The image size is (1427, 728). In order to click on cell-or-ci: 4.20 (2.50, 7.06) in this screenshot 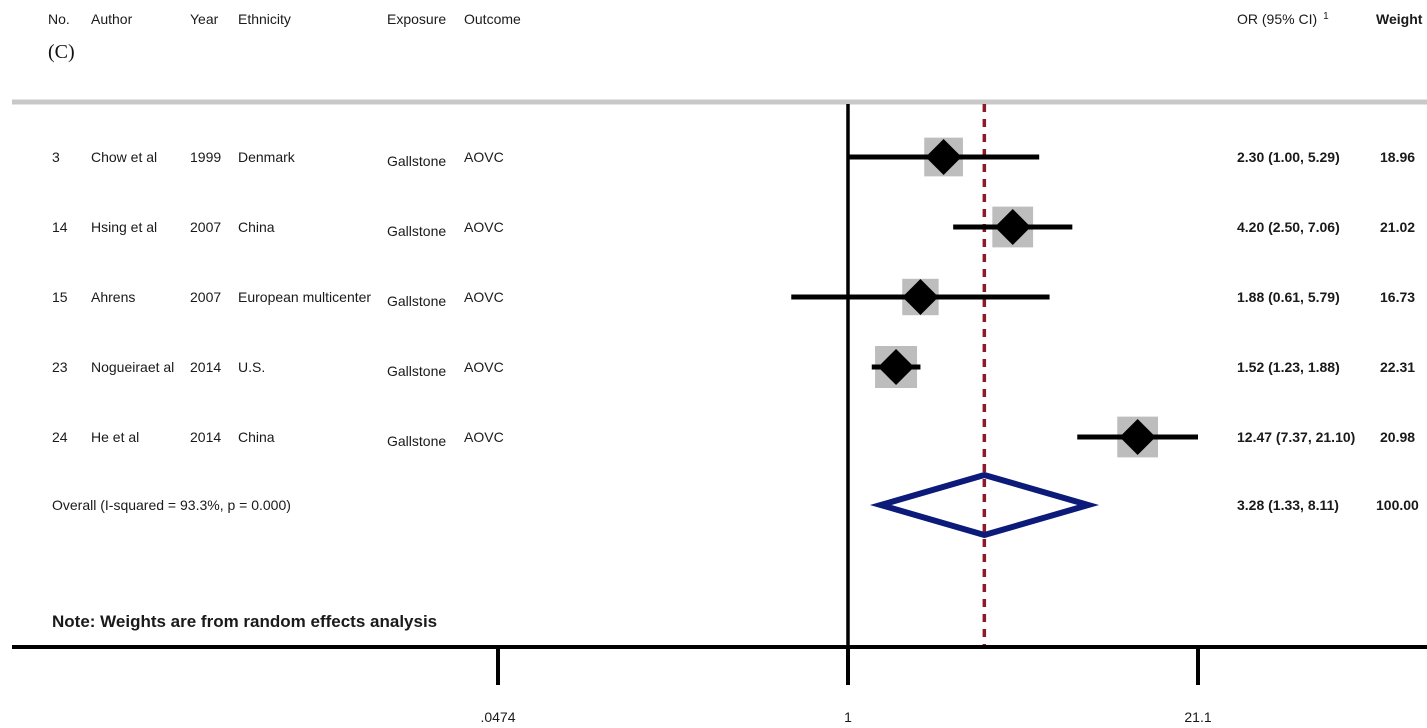, I will do `click(1288, 227)`.